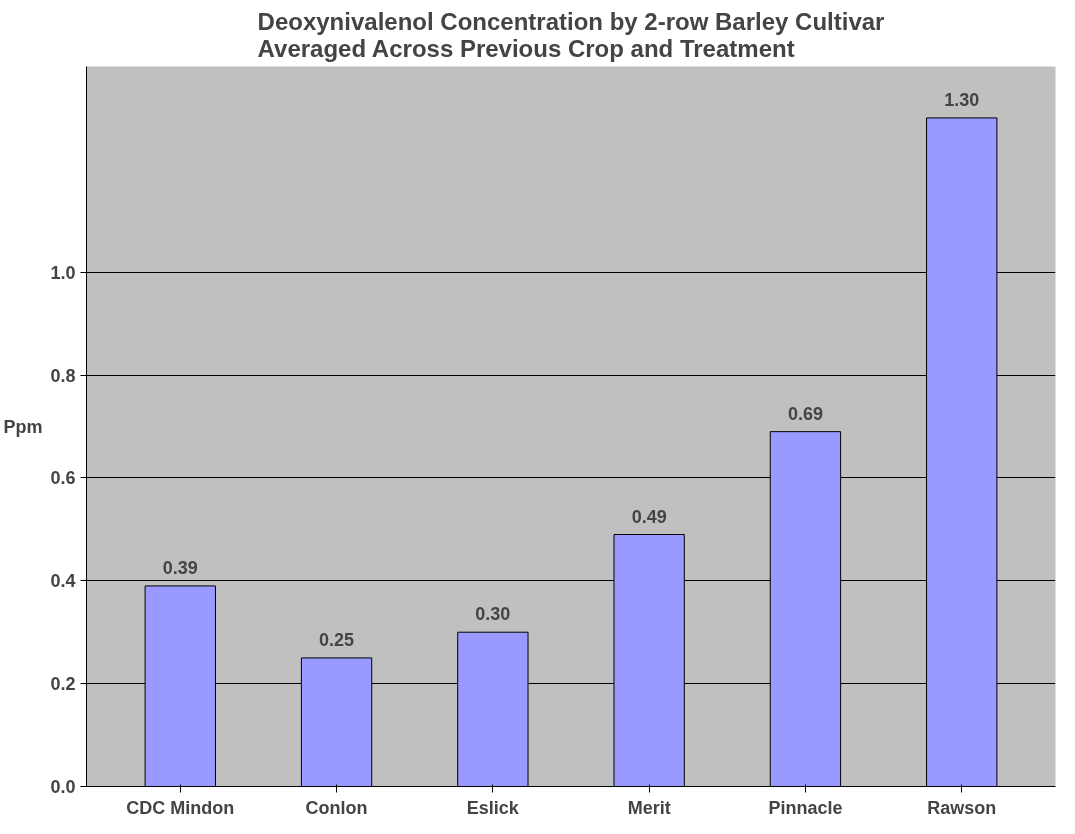 This screenshot has height=834, width=1075. What do you see at coordinates (962, 99) in the screenshot?
I see `data-label: 1.30` at bounding box center [962, 99].